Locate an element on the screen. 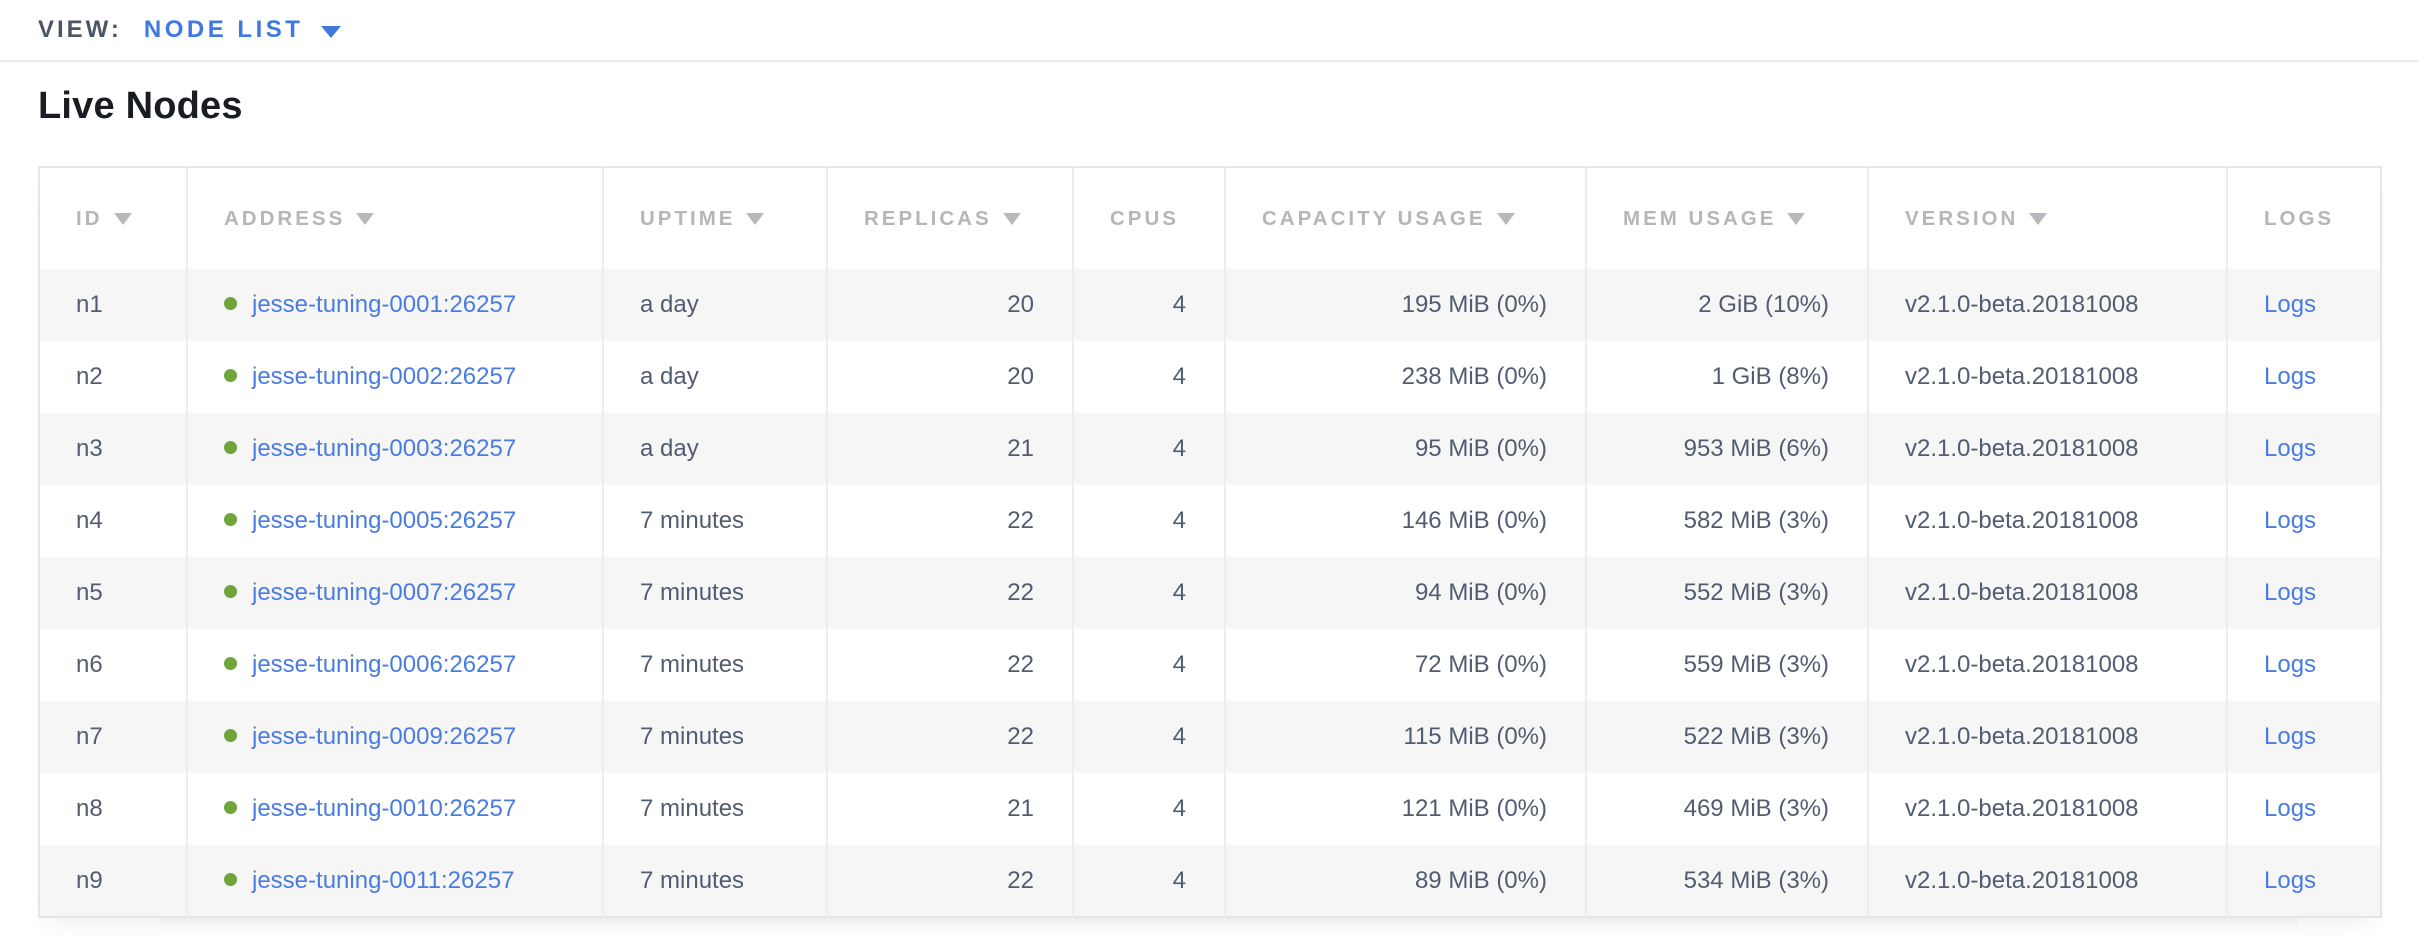 The height and width of the screenshot is (946, 2418). node-address-link: jesse-tuning-0002:26257 is located at coordinates (384, 376).